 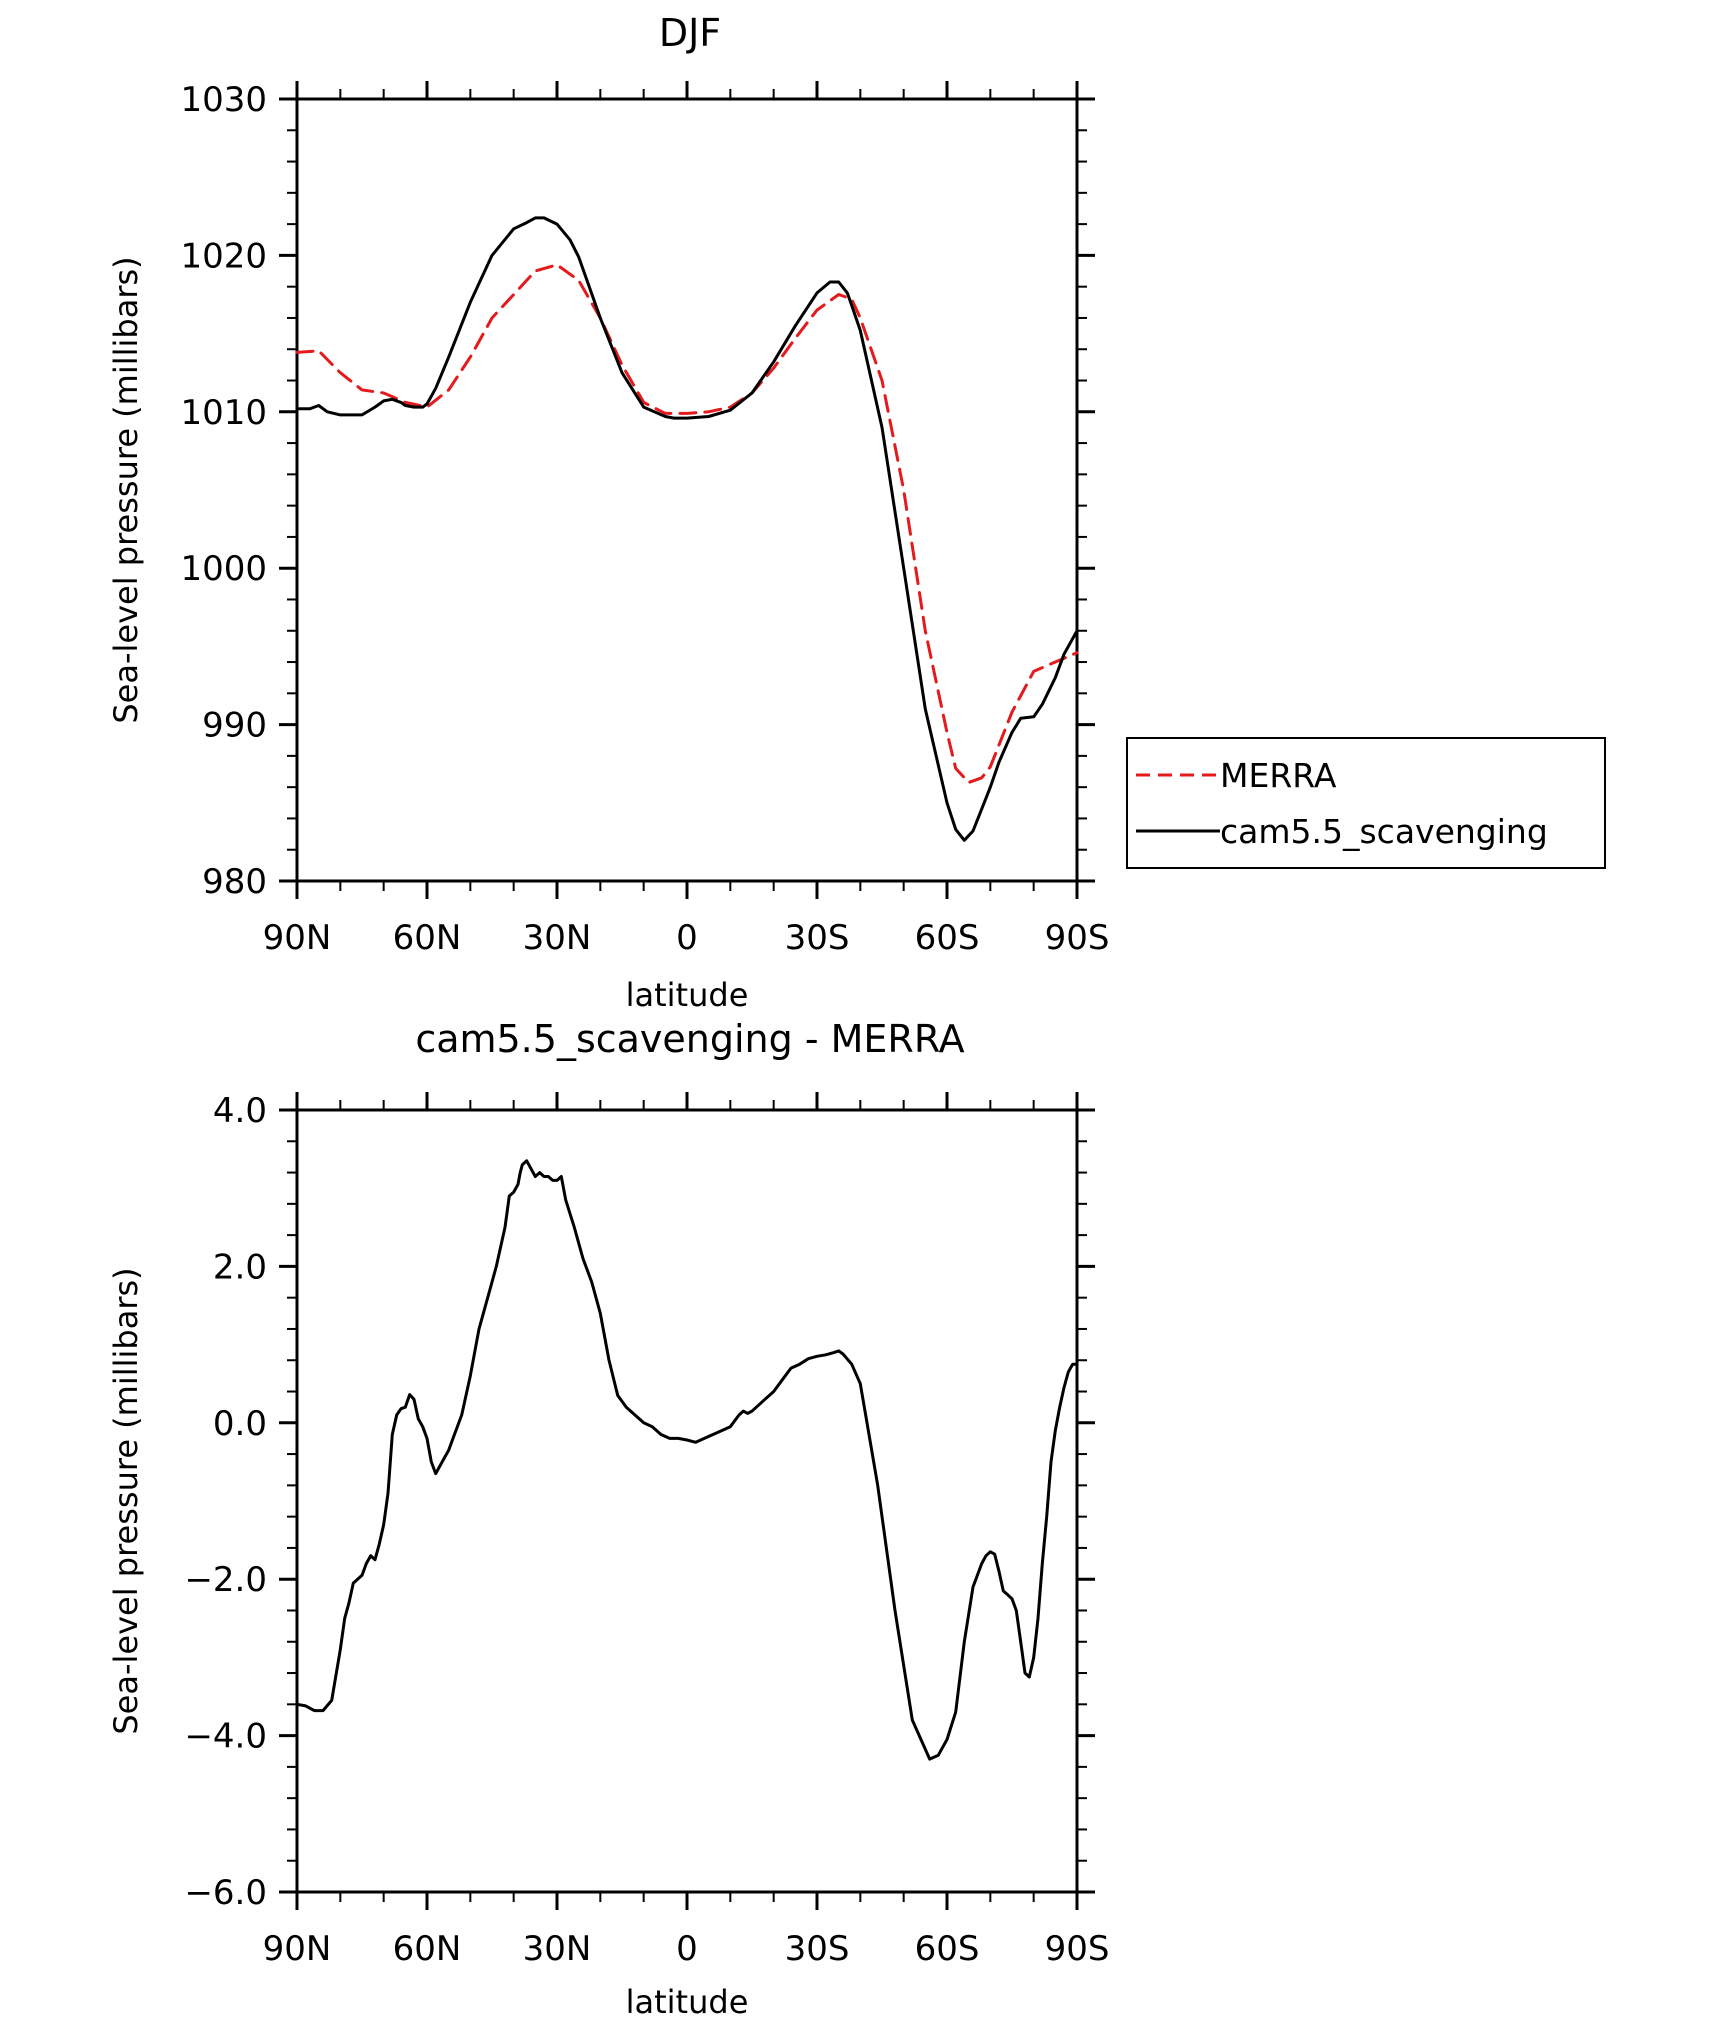 What do you see at coordinates (223, 569) in the screenshot?
I see `y-tick-label: 1000` at bounding box center [223, 569].